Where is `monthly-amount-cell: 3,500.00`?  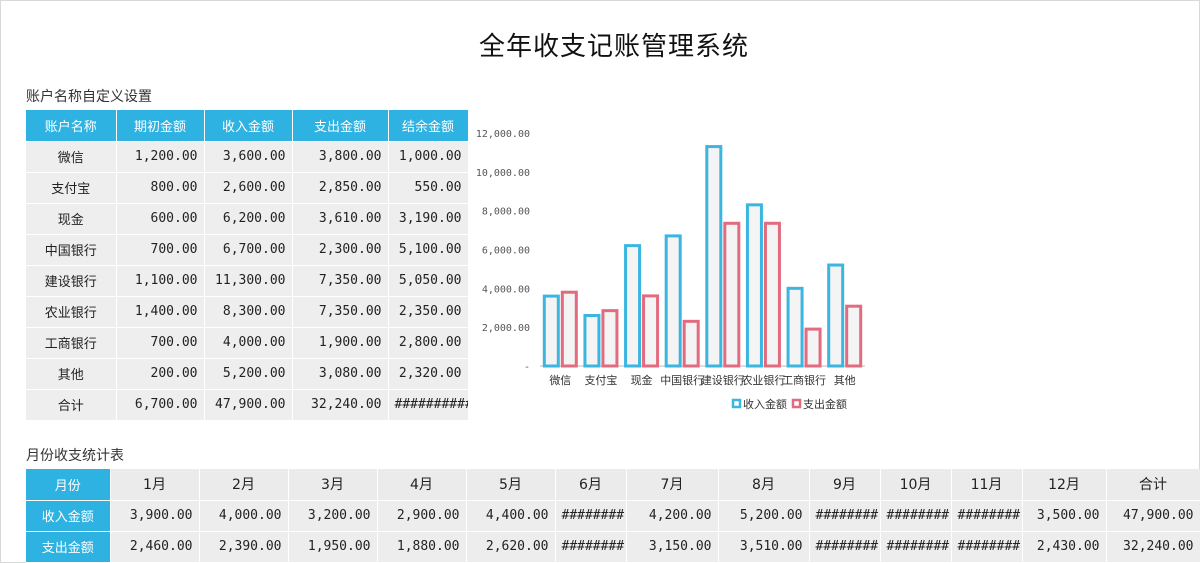 monthly-amount-cell: 3,500.00 is located at coordinates (1064, 516).